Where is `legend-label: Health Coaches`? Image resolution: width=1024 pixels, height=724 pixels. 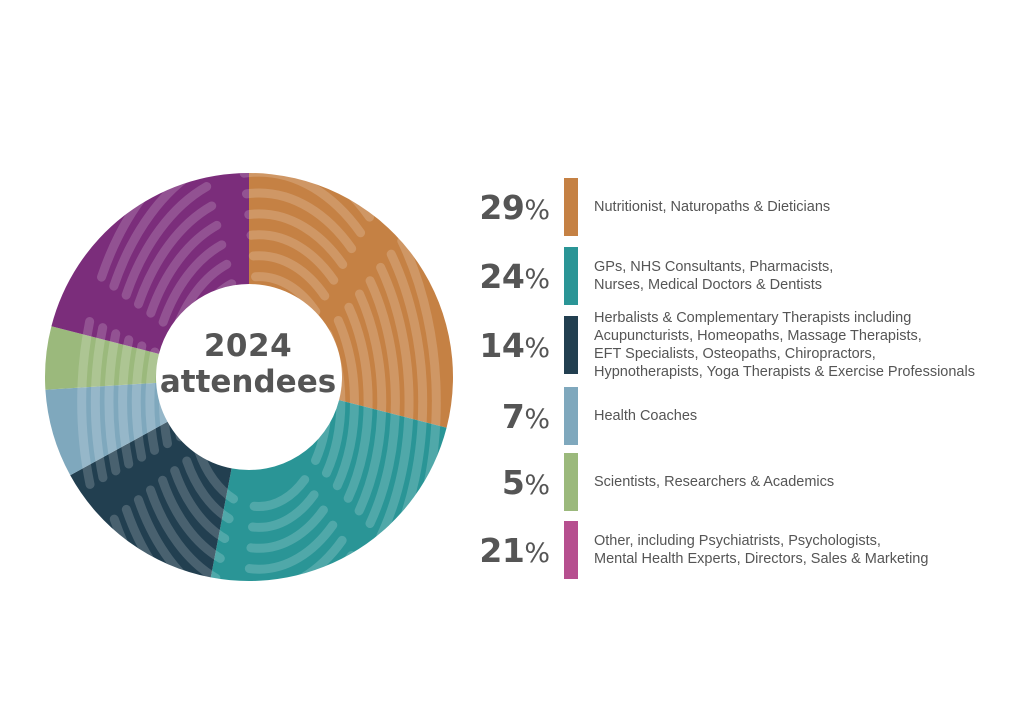 legend-label: Health Coaches is located at coordinates (646, 416).